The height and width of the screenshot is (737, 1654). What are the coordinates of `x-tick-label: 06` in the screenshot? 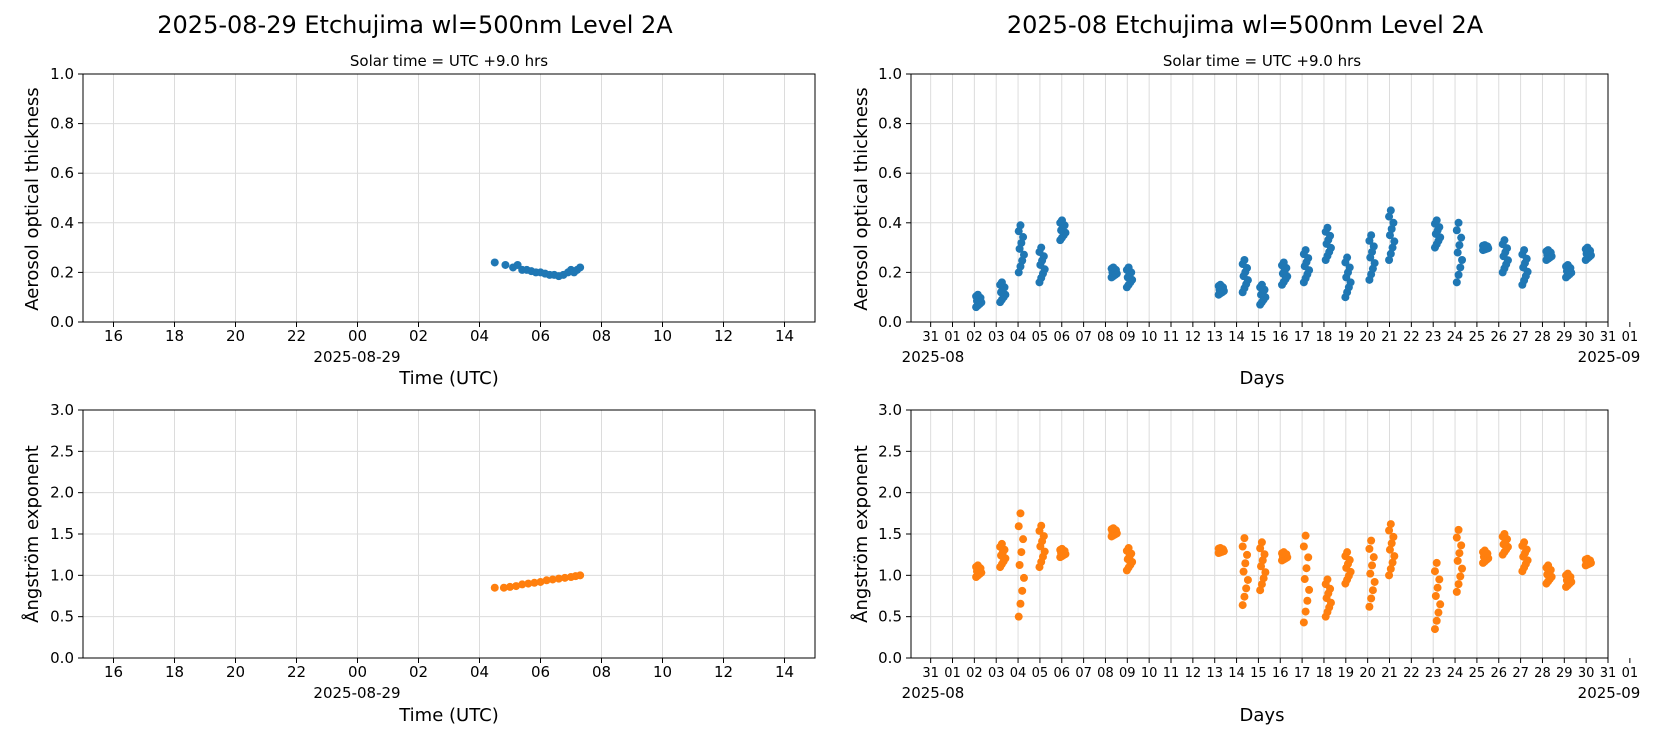 It's located at (1061, 337).